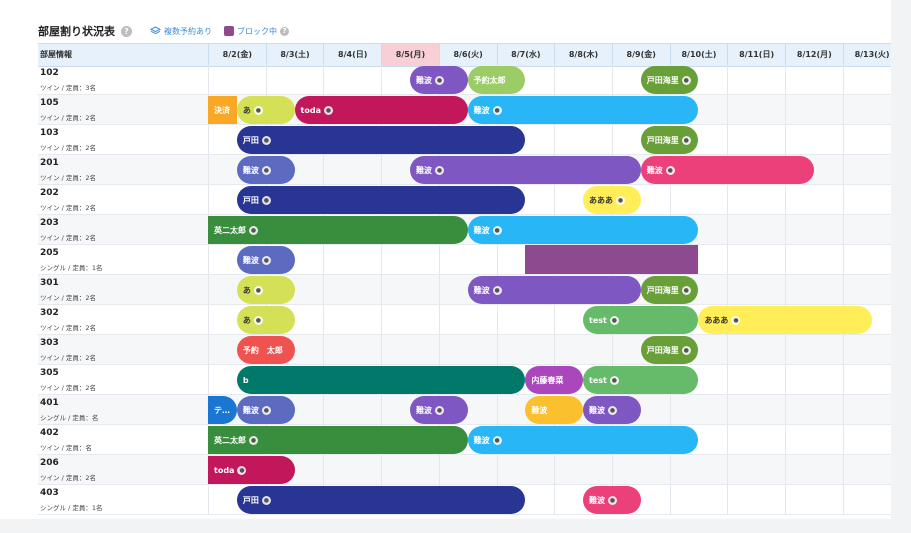 The height and width of the screenshot is (533, 911). I want to click on room-number: 201, so click(49, 163).